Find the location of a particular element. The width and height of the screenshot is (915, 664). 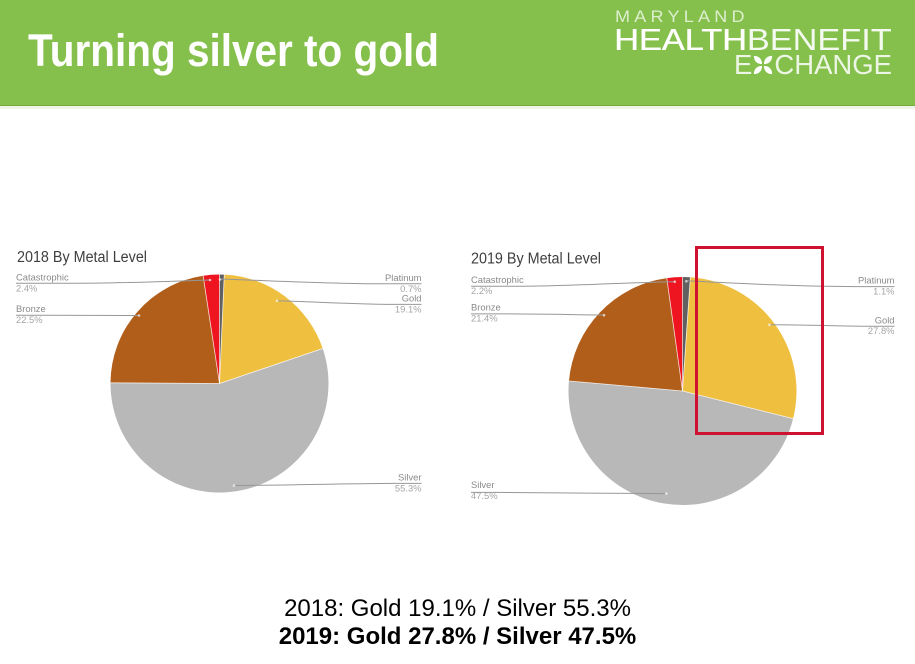

svg-text: 27.8% is located at coordinates (881, 330).